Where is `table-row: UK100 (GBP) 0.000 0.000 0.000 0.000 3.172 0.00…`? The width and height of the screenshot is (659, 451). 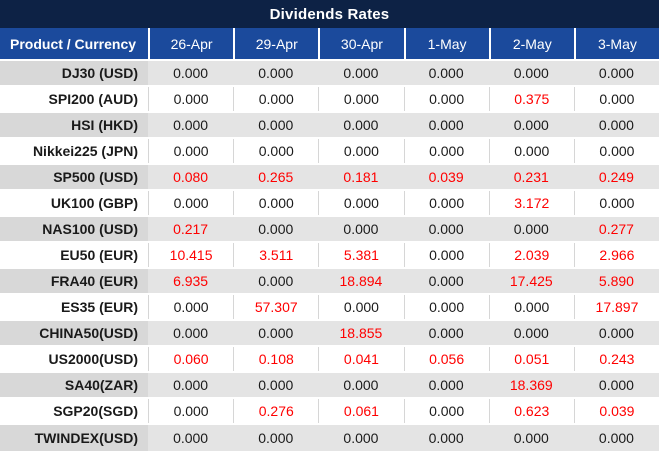
table-row: UK100 (GBP) 0.000 0.000 0.000 0.000 3.172 0.00… is located at coordinates (329, 204).